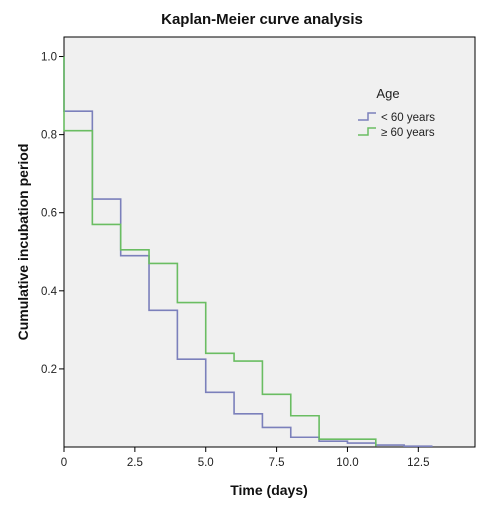  I want to click on y-axis: 0.2 0.4 0.6 0.8 1.0, so click(52, 214).